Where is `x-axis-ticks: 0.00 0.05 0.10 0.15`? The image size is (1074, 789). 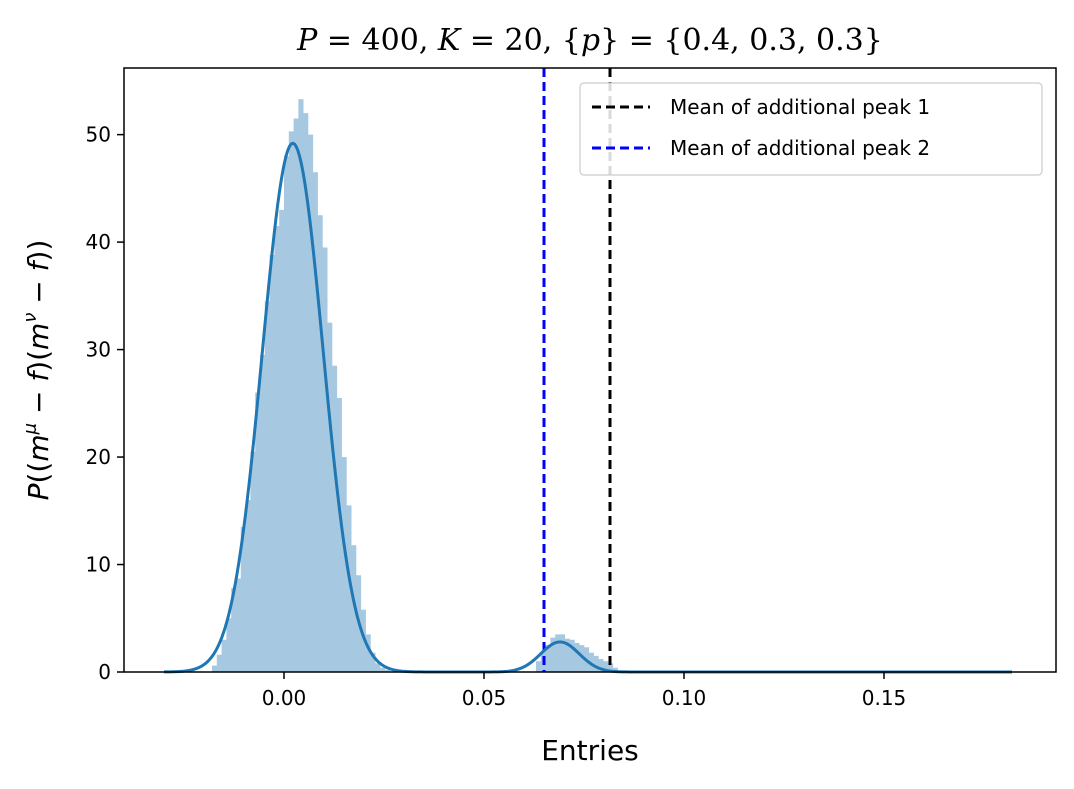
x-axis-ticks: 0.00 0.05 0.10 0.15 is located at coordinates (584, 691).